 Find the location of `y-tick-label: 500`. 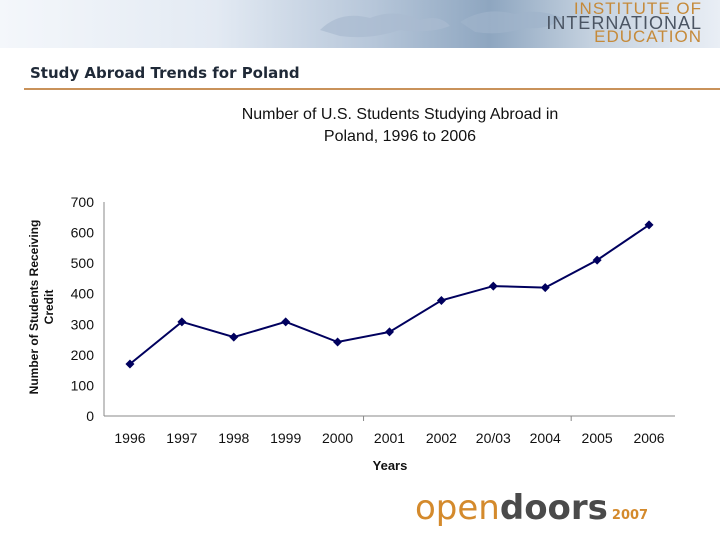

y-tick-label: 500 is located at coordinates (83, 263).